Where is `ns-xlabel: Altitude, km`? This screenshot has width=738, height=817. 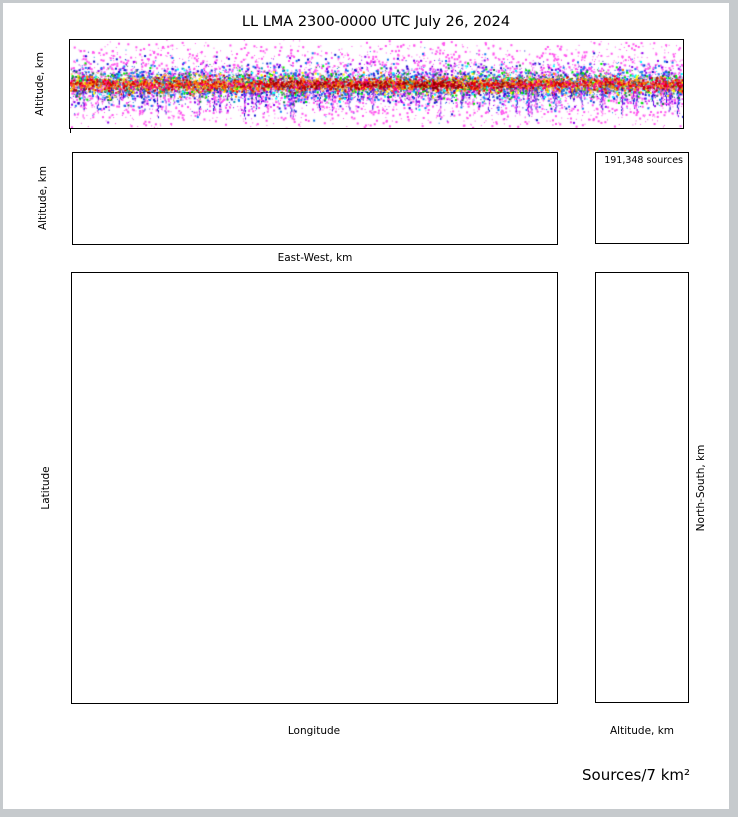
ns-xlabel: Altitude, km is located at coordinates (642, 731).